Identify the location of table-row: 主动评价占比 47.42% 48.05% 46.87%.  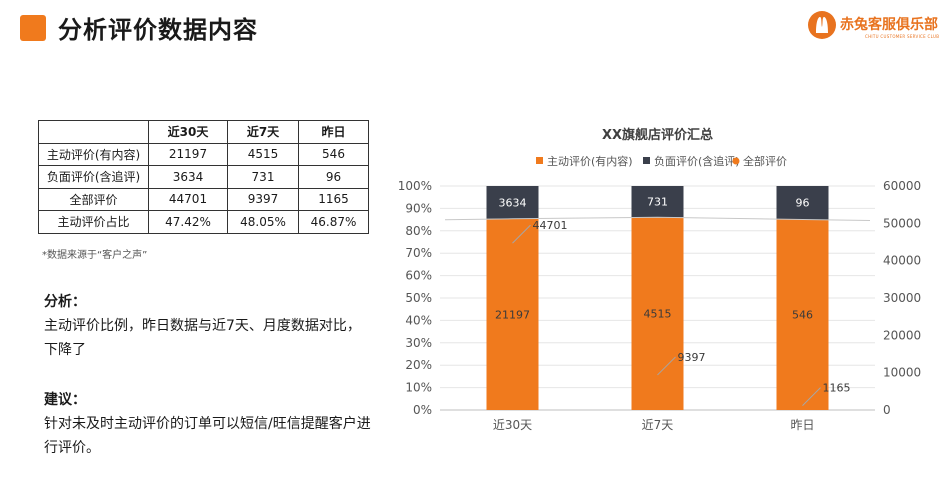
(203, 222).